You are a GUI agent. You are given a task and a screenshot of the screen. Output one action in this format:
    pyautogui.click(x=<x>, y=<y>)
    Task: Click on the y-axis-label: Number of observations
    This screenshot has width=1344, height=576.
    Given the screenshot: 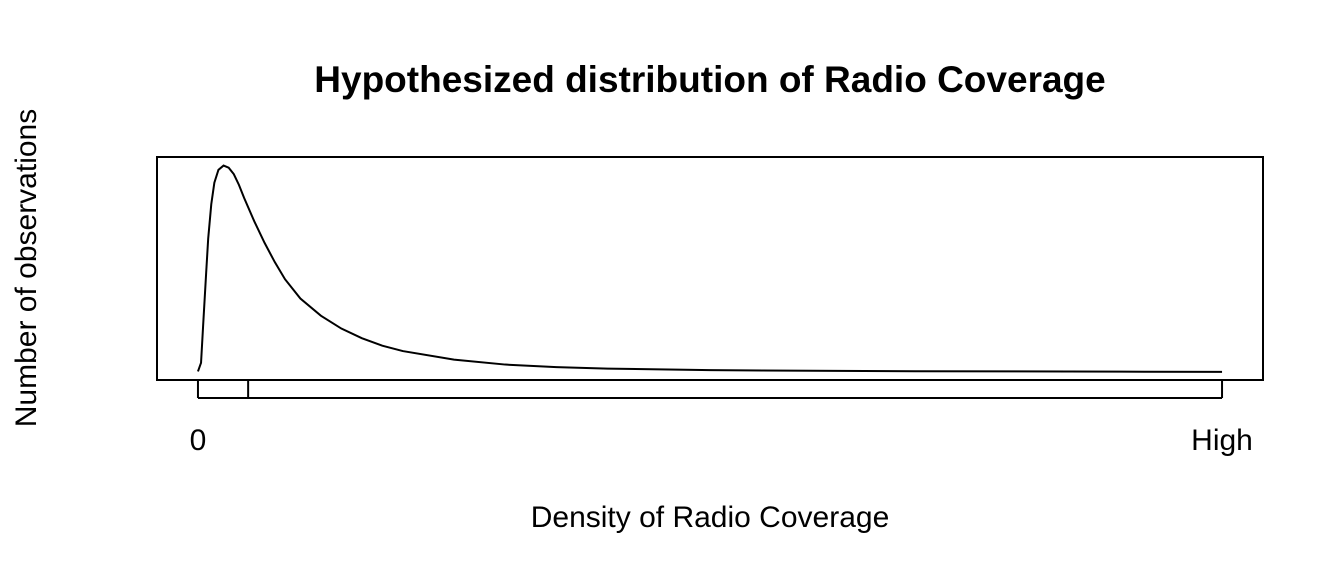 What is the action you would take?
    pyautogui.click(x=26, y=268)
    